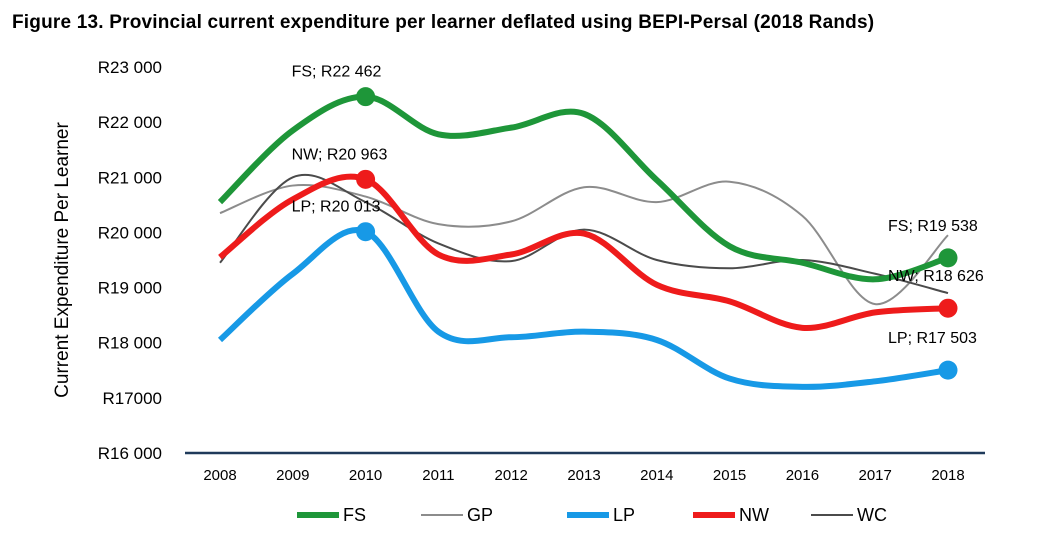  Describe the element at coordinates (130, 288) in the screenshot. I see `y-tick-label: R19 000` at that location.